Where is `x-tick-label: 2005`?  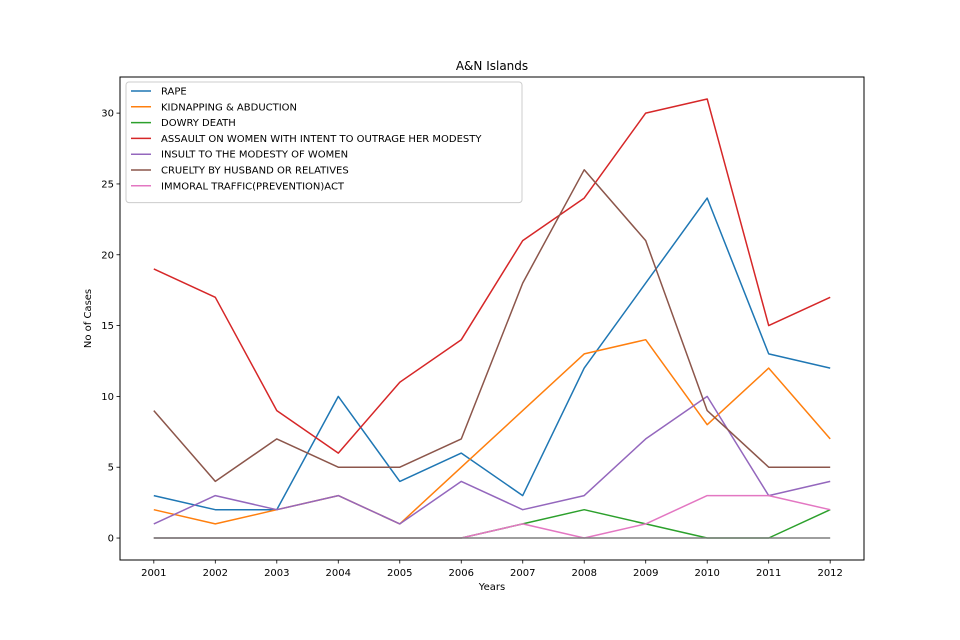
x-tick-label: 2005 is located at coordinates (399, 573).